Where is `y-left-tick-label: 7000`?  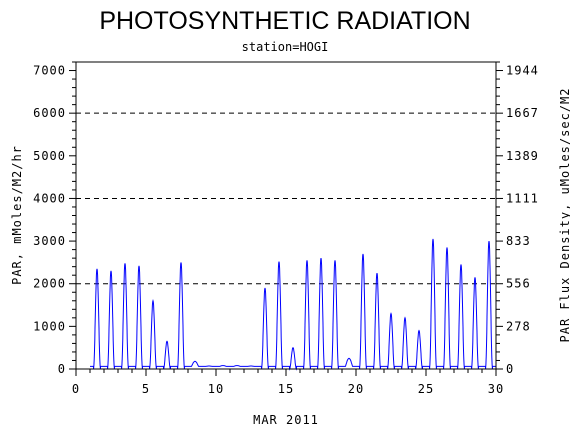 y-left-tick-label: 7000 is located at coordinates (49, 71).